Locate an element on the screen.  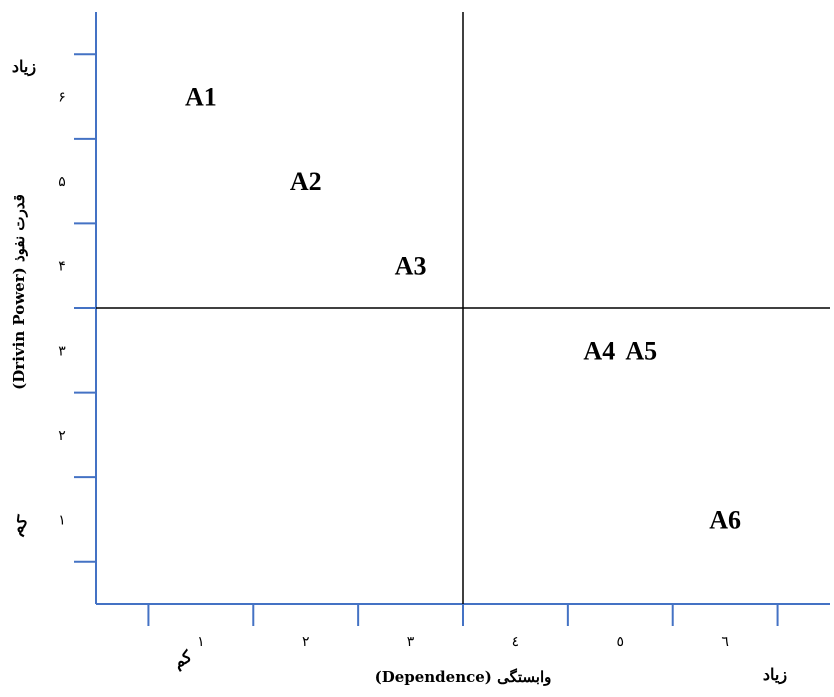
x-tick-label: ٦ is located at coordinates (725, 642).